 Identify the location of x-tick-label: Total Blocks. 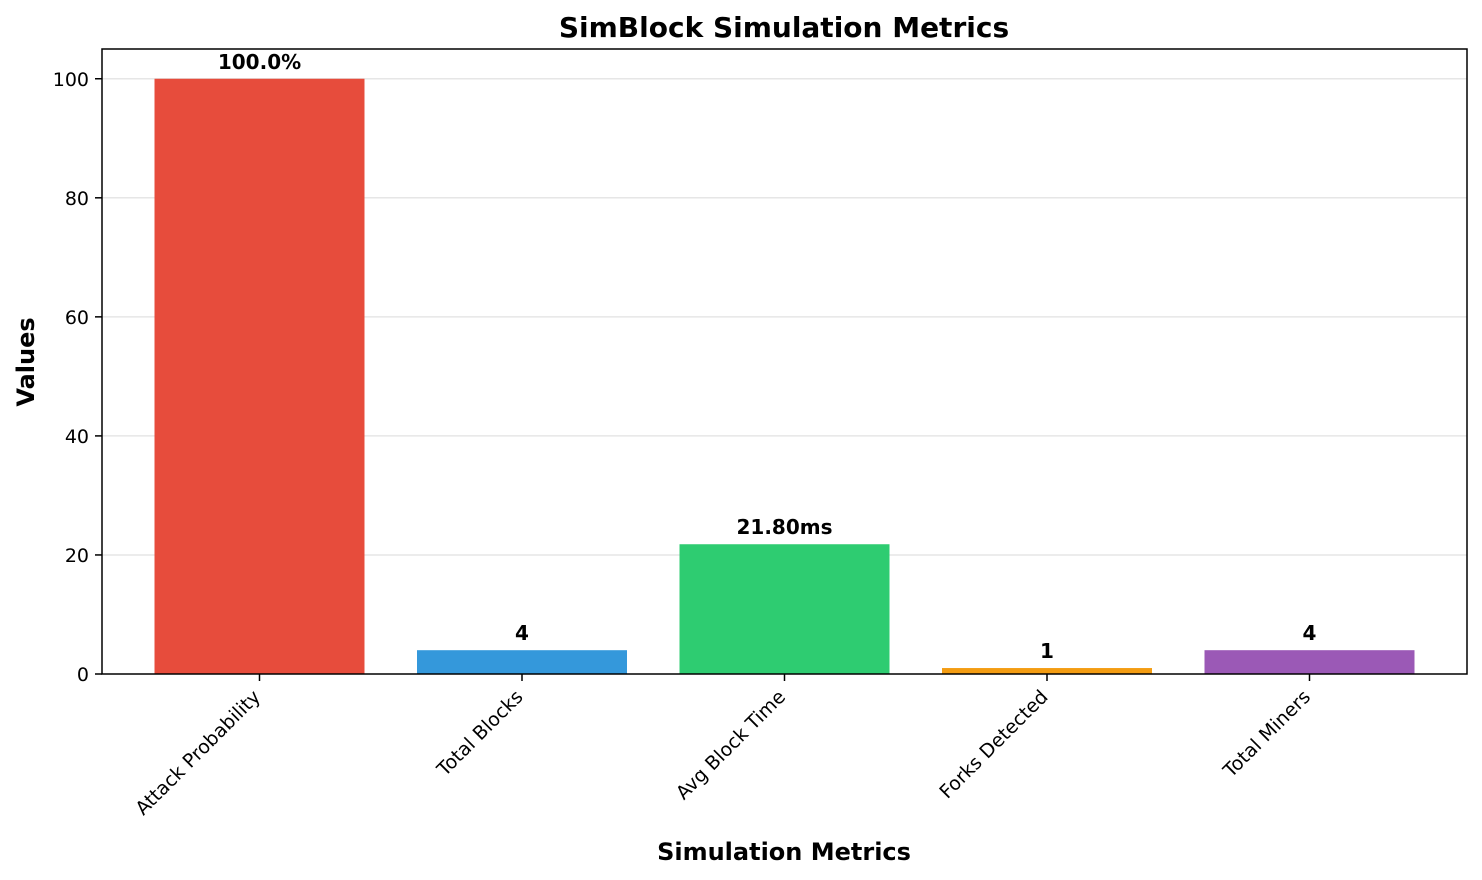
(479, 733).